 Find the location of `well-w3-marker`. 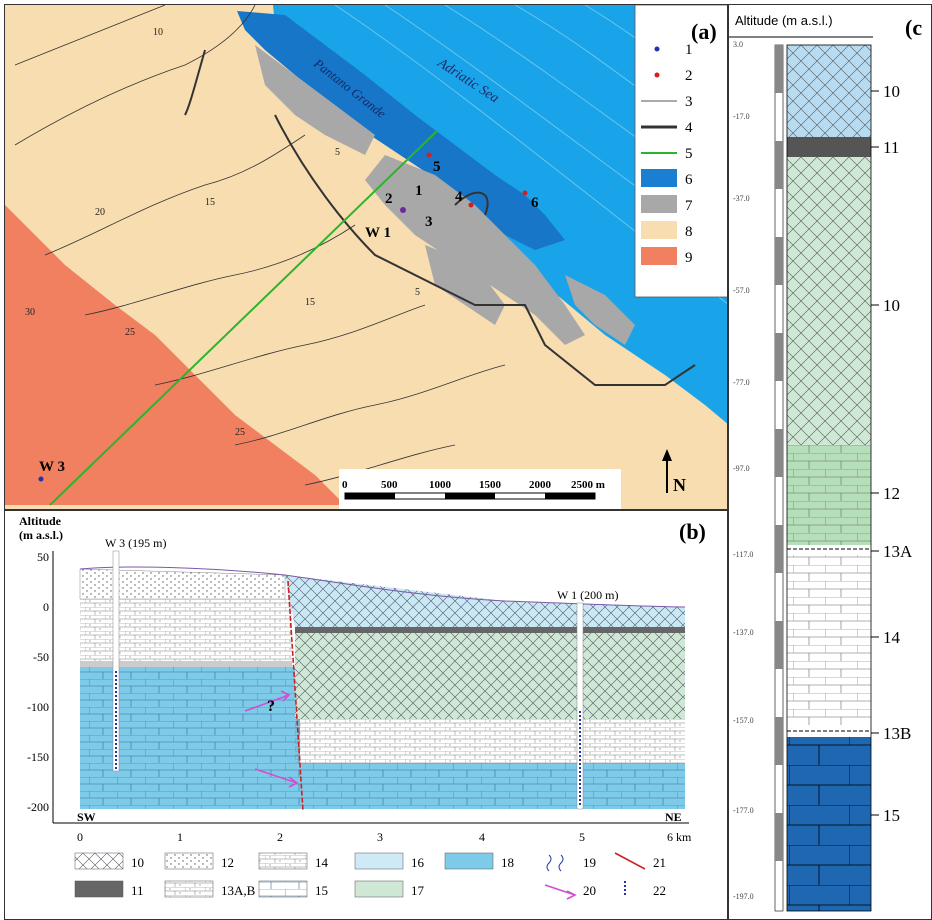

well-w3-marker is located at coordinates (41, 479).